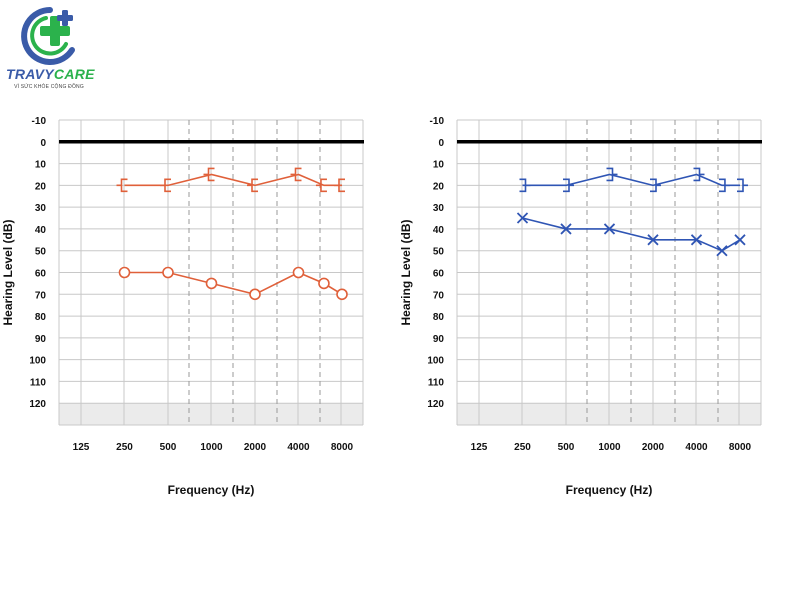  What do you see at coordinates (50, 74) in the screenshot?
I see `logo-brand: TRAVYCARE` at bounding box center [50, 74].